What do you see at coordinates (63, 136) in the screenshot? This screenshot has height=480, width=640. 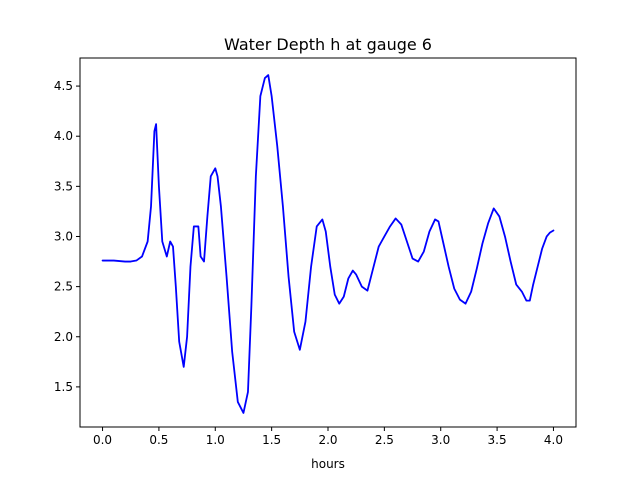 I see `y-tick-label: 4.0` at bounding box center [63, 136].